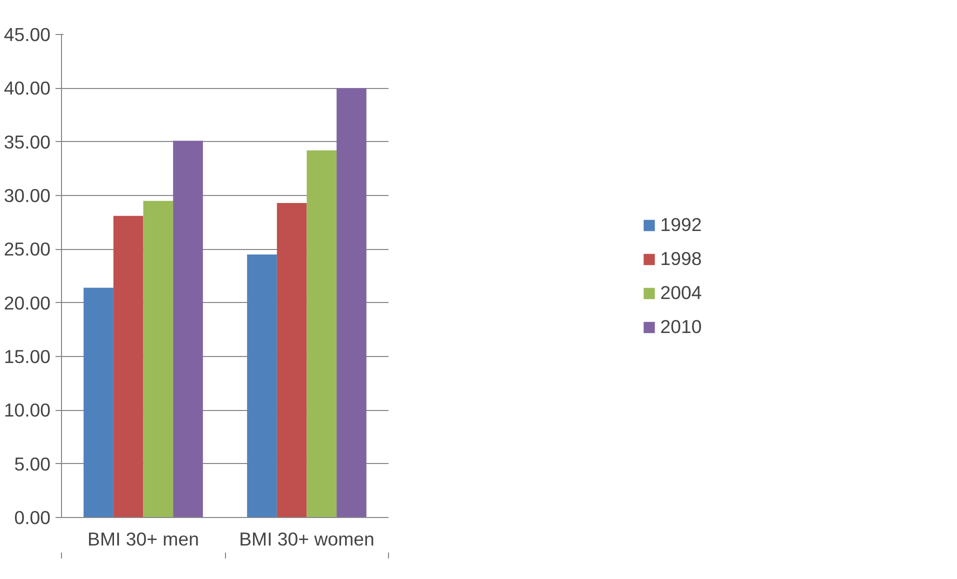 This screenshot has height=579, width=957. I want to click on y-tick-label: 40.00, so click(27, 88).